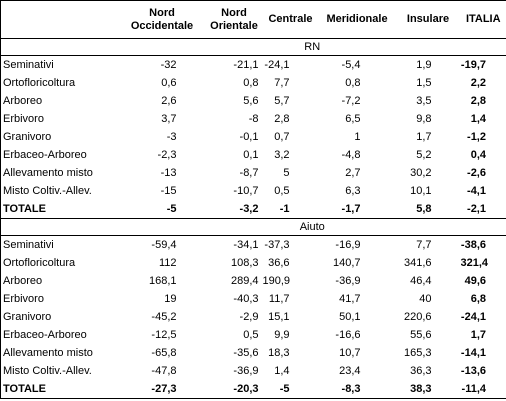 The width and height of the screenshot is (506, 401). What do you see at coordinates (27, 317) in the screenshot?
I see `row-label: Granivoro` at bounding box center [27, 317].